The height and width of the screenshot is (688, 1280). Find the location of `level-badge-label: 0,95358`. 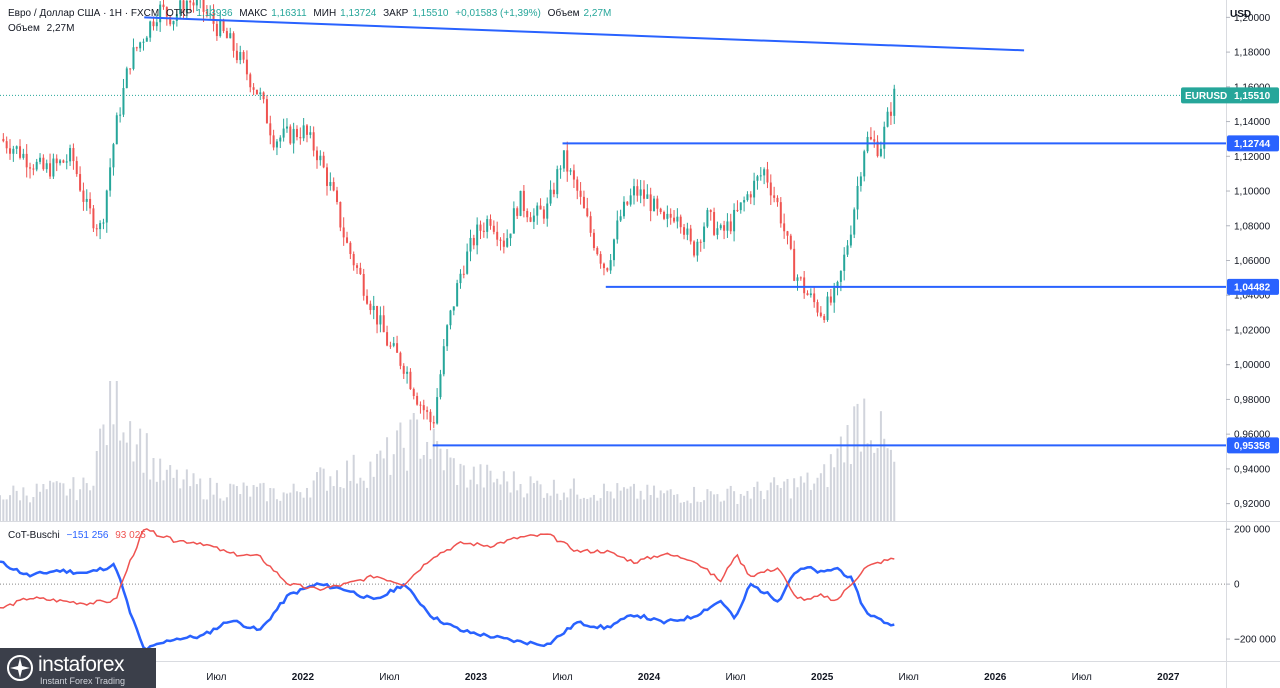

level-badge-label: 0,95358 is located at coordinates (1252, 446).